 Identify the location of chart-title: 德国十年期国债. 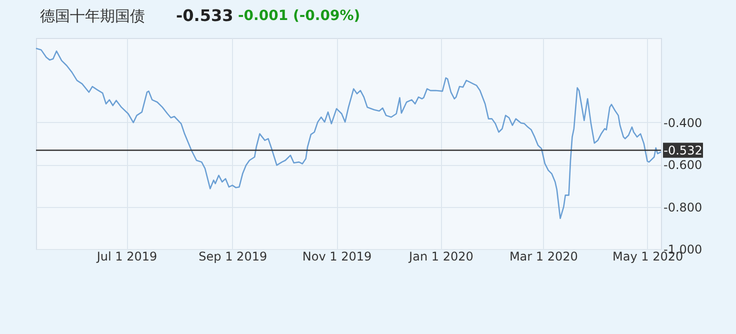
(92, 16).